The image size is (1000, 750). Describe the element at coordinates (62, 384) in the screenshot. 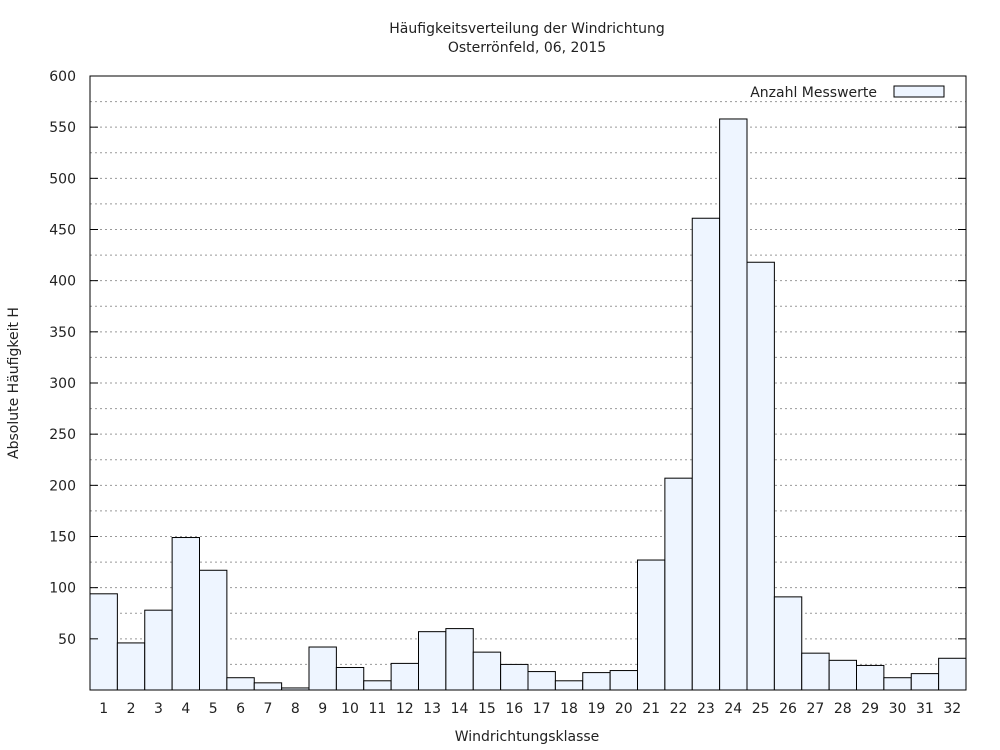

I see `y-tick-label: 300` at that location.